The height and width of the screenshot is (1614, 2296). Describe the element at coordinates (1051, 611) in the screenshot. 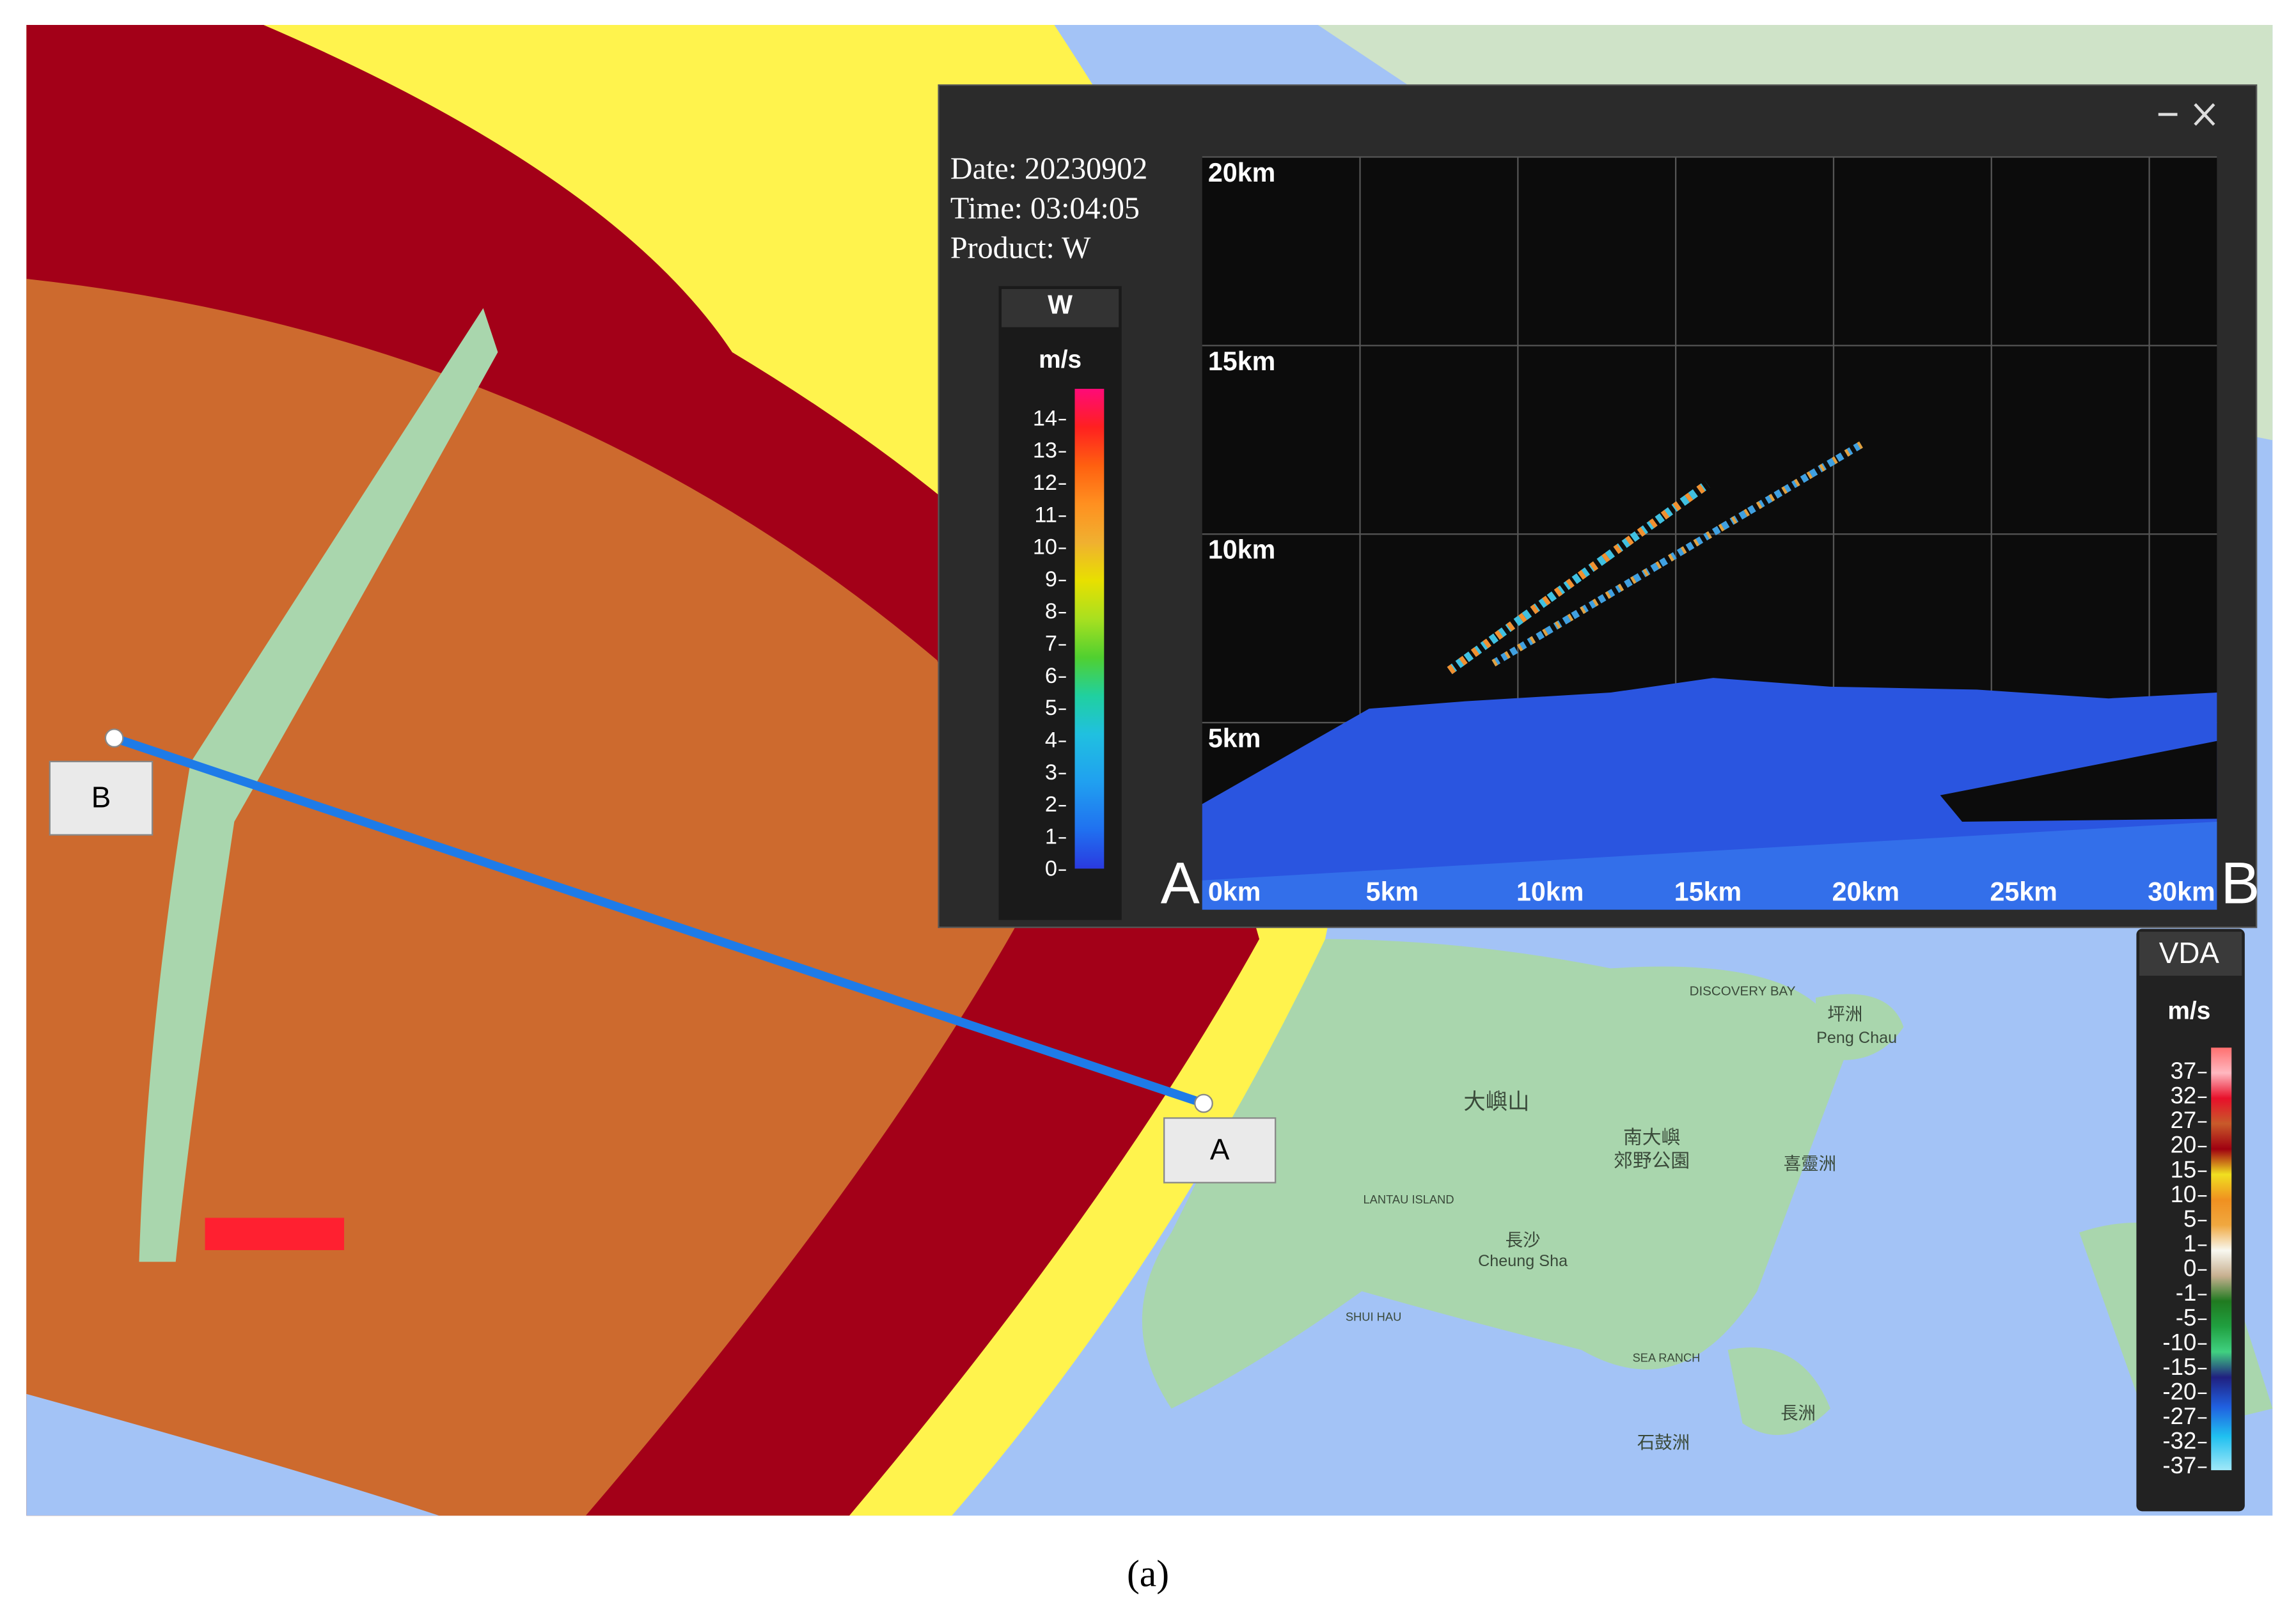

I see `colorbar-tick-label: 8` at that location.